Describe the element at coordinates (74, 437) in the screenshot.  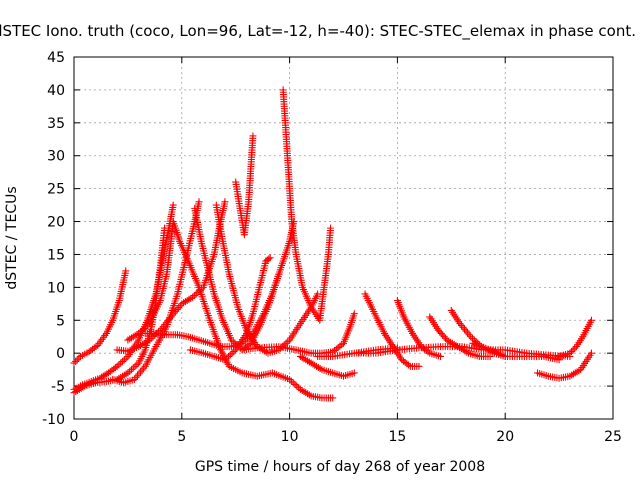
I see `x-tick-label: 0` at that location.